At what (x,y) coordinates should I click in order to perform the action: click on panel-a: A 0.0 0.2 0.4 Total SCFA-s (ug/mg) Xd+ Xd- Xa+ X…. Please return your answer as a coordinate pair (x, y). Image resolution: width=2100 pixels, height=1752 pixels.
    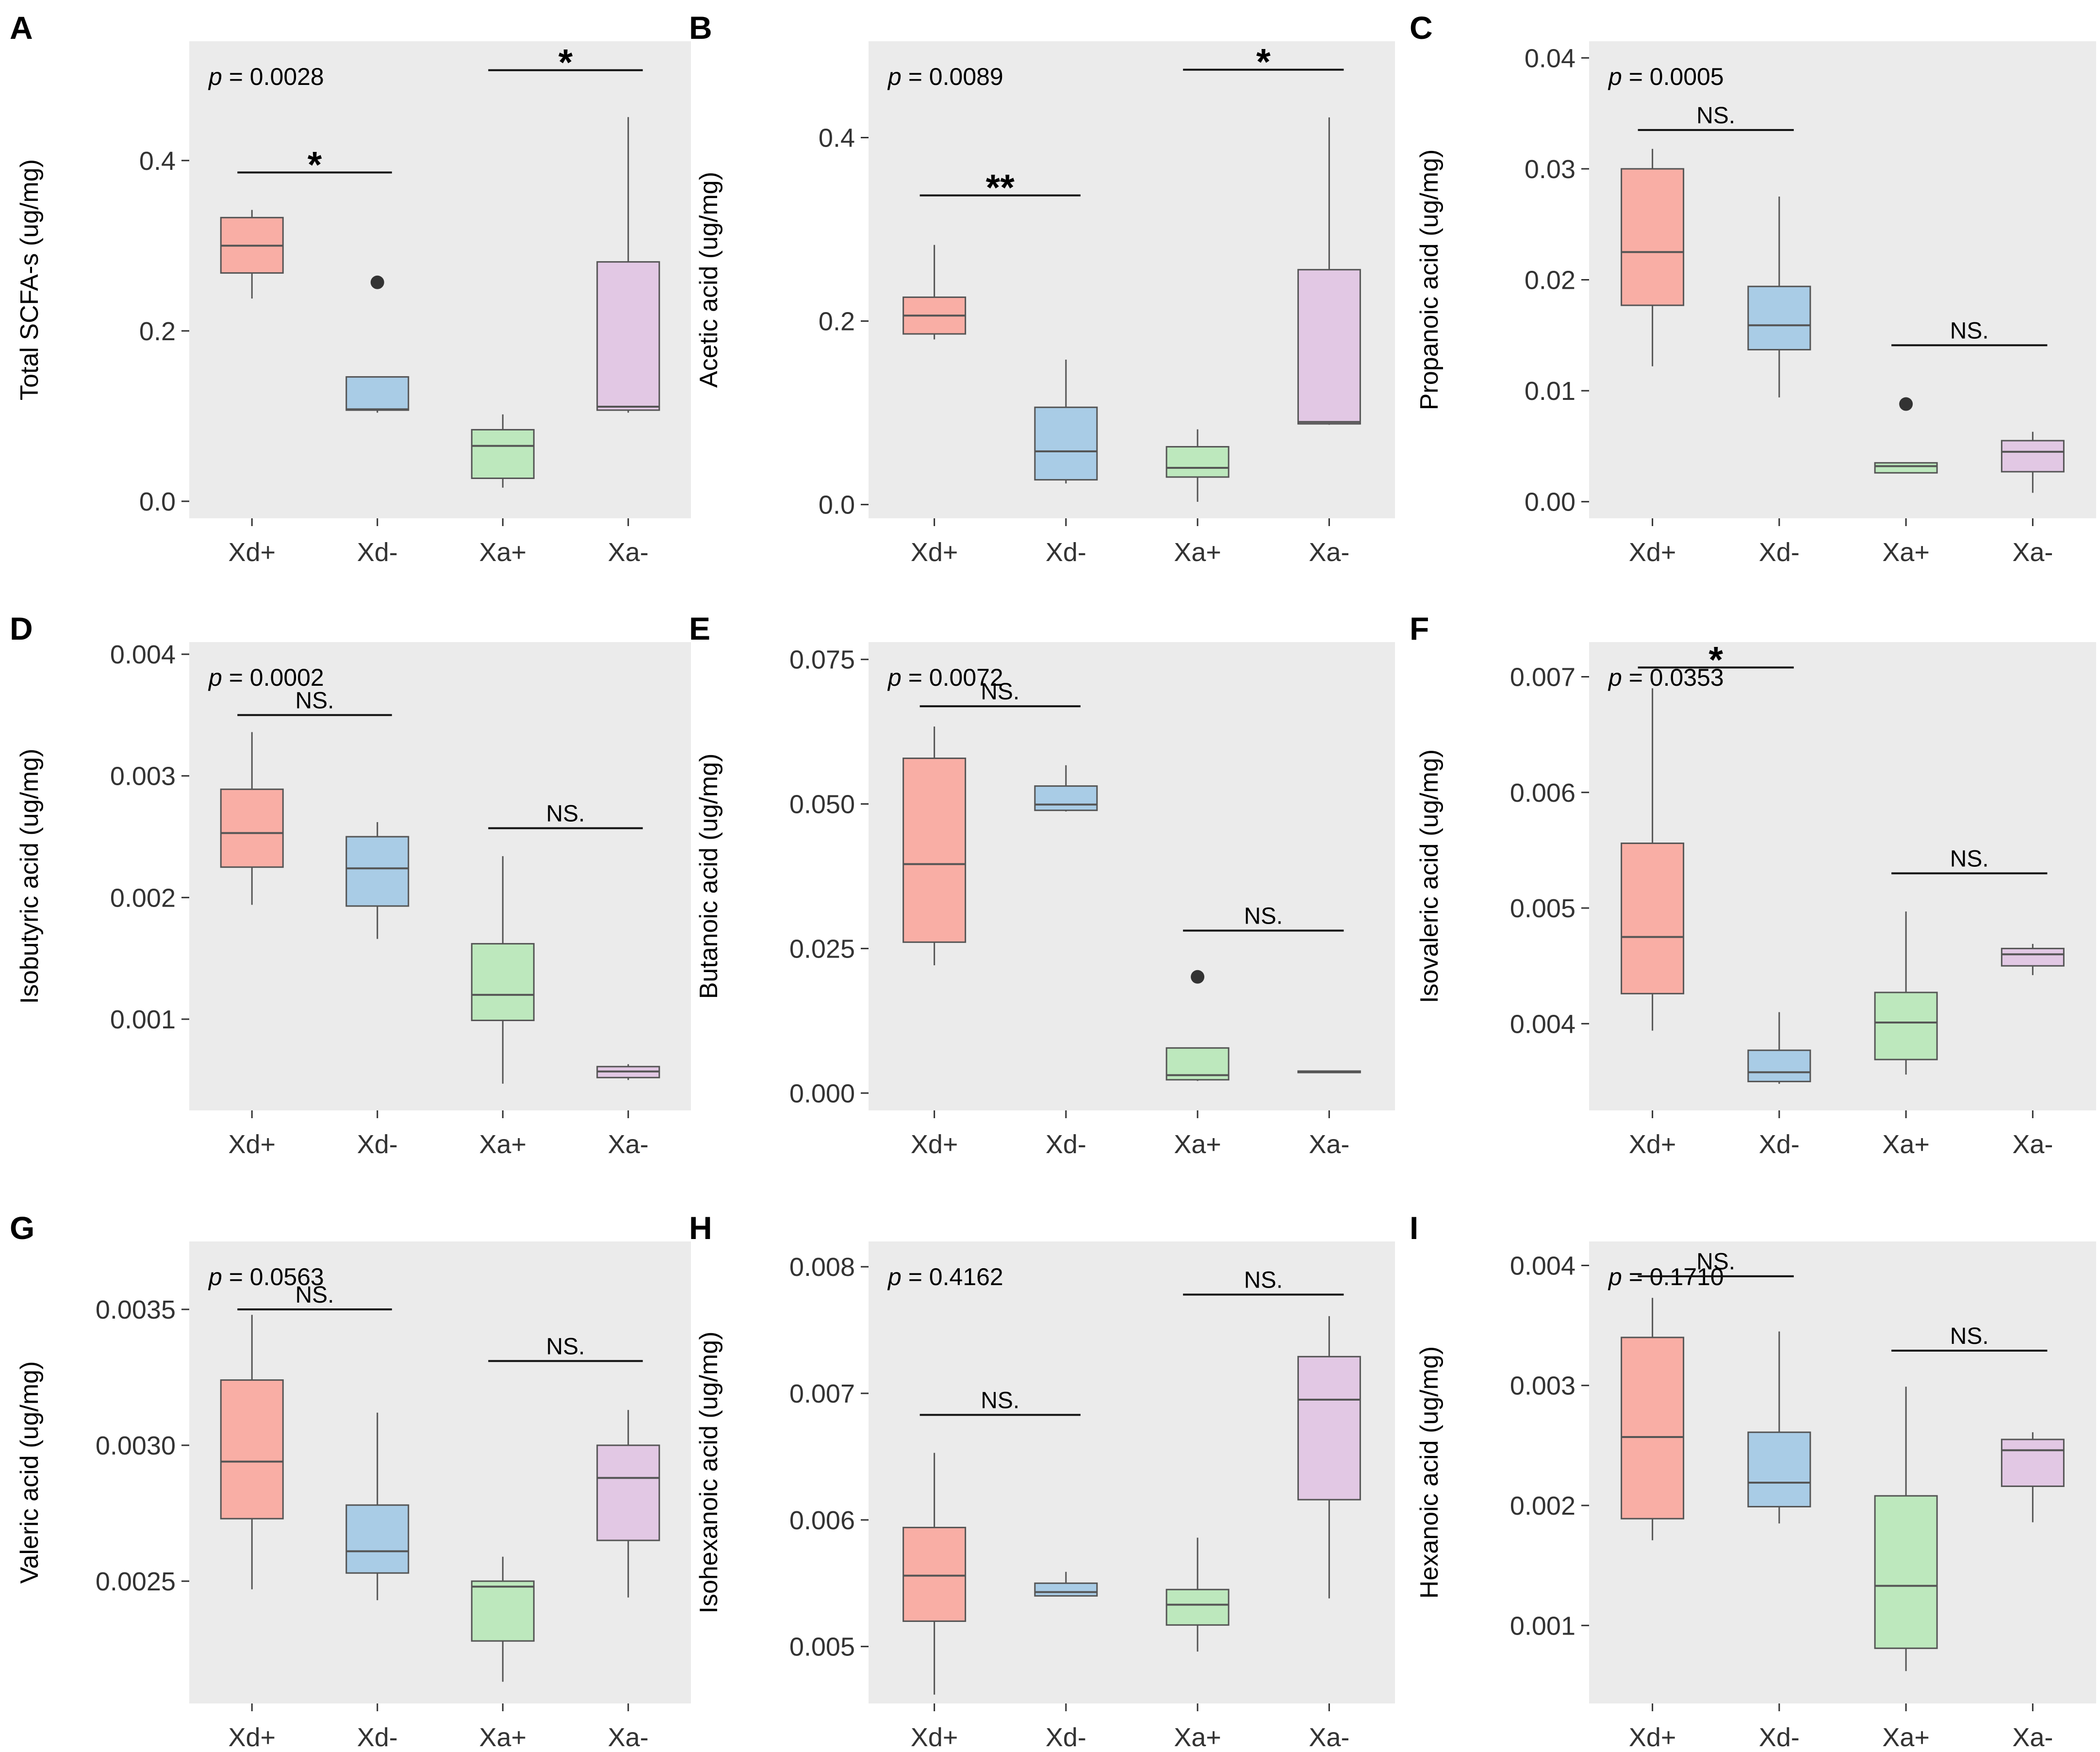
    Looking at the image, I should click on (350, 289).